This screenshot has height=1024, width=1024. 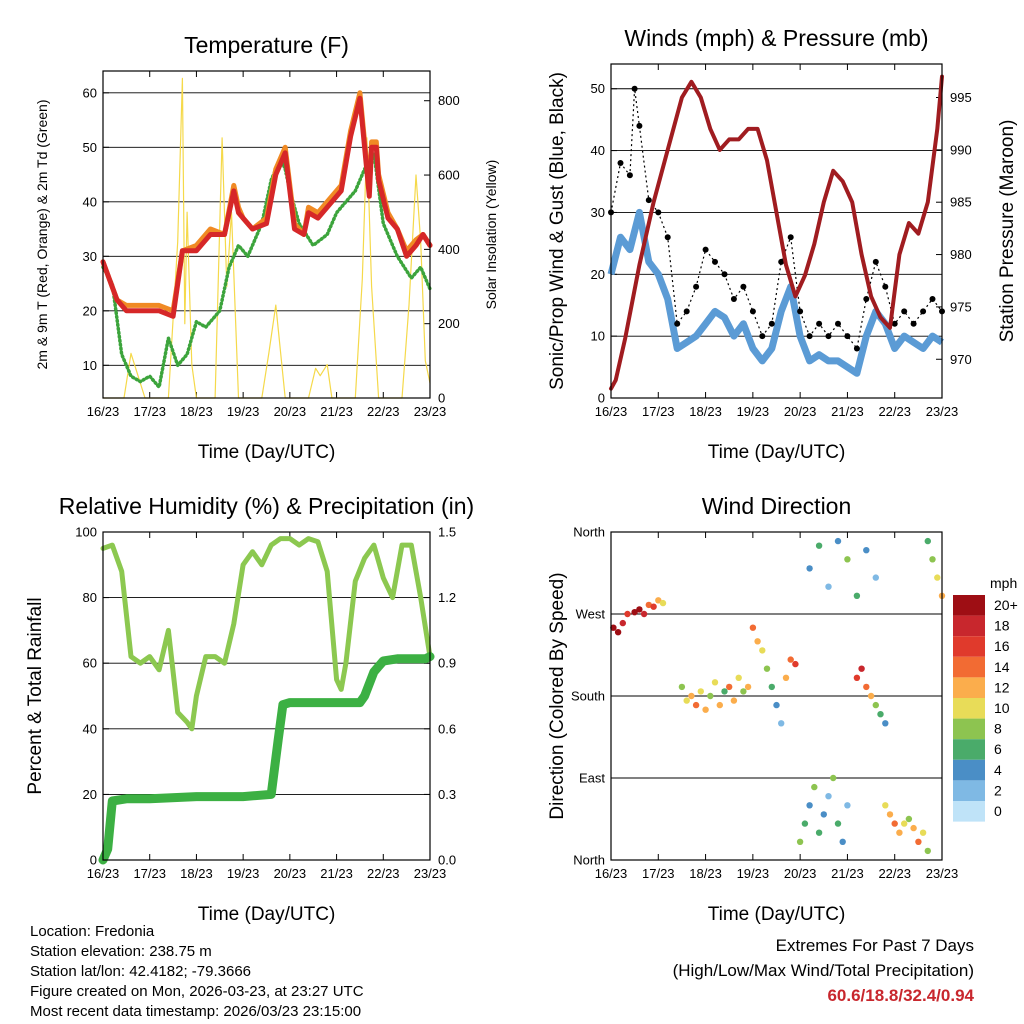 What do you see at coordinates (447, 728) in the screenshot?
I see `y-tick-label-right: 0.6` at bounding box center [447, 728].